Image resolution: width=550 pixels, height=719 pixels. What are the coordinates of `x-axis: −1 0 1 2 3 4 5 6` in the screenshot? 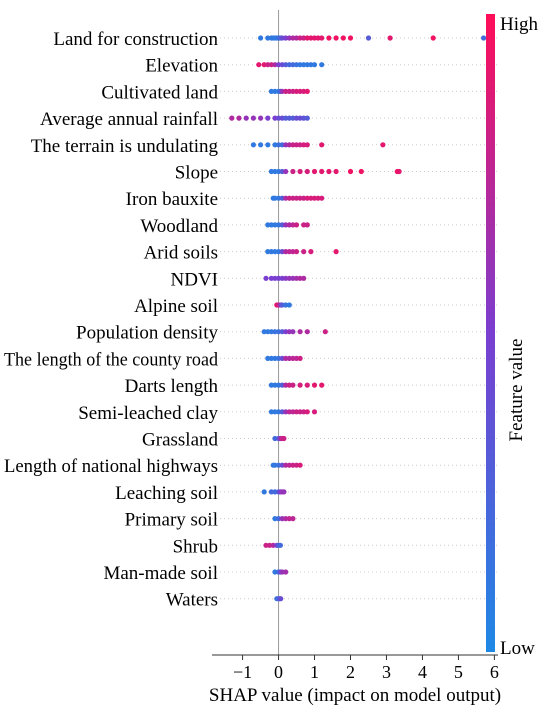 It's located at (355, 668).